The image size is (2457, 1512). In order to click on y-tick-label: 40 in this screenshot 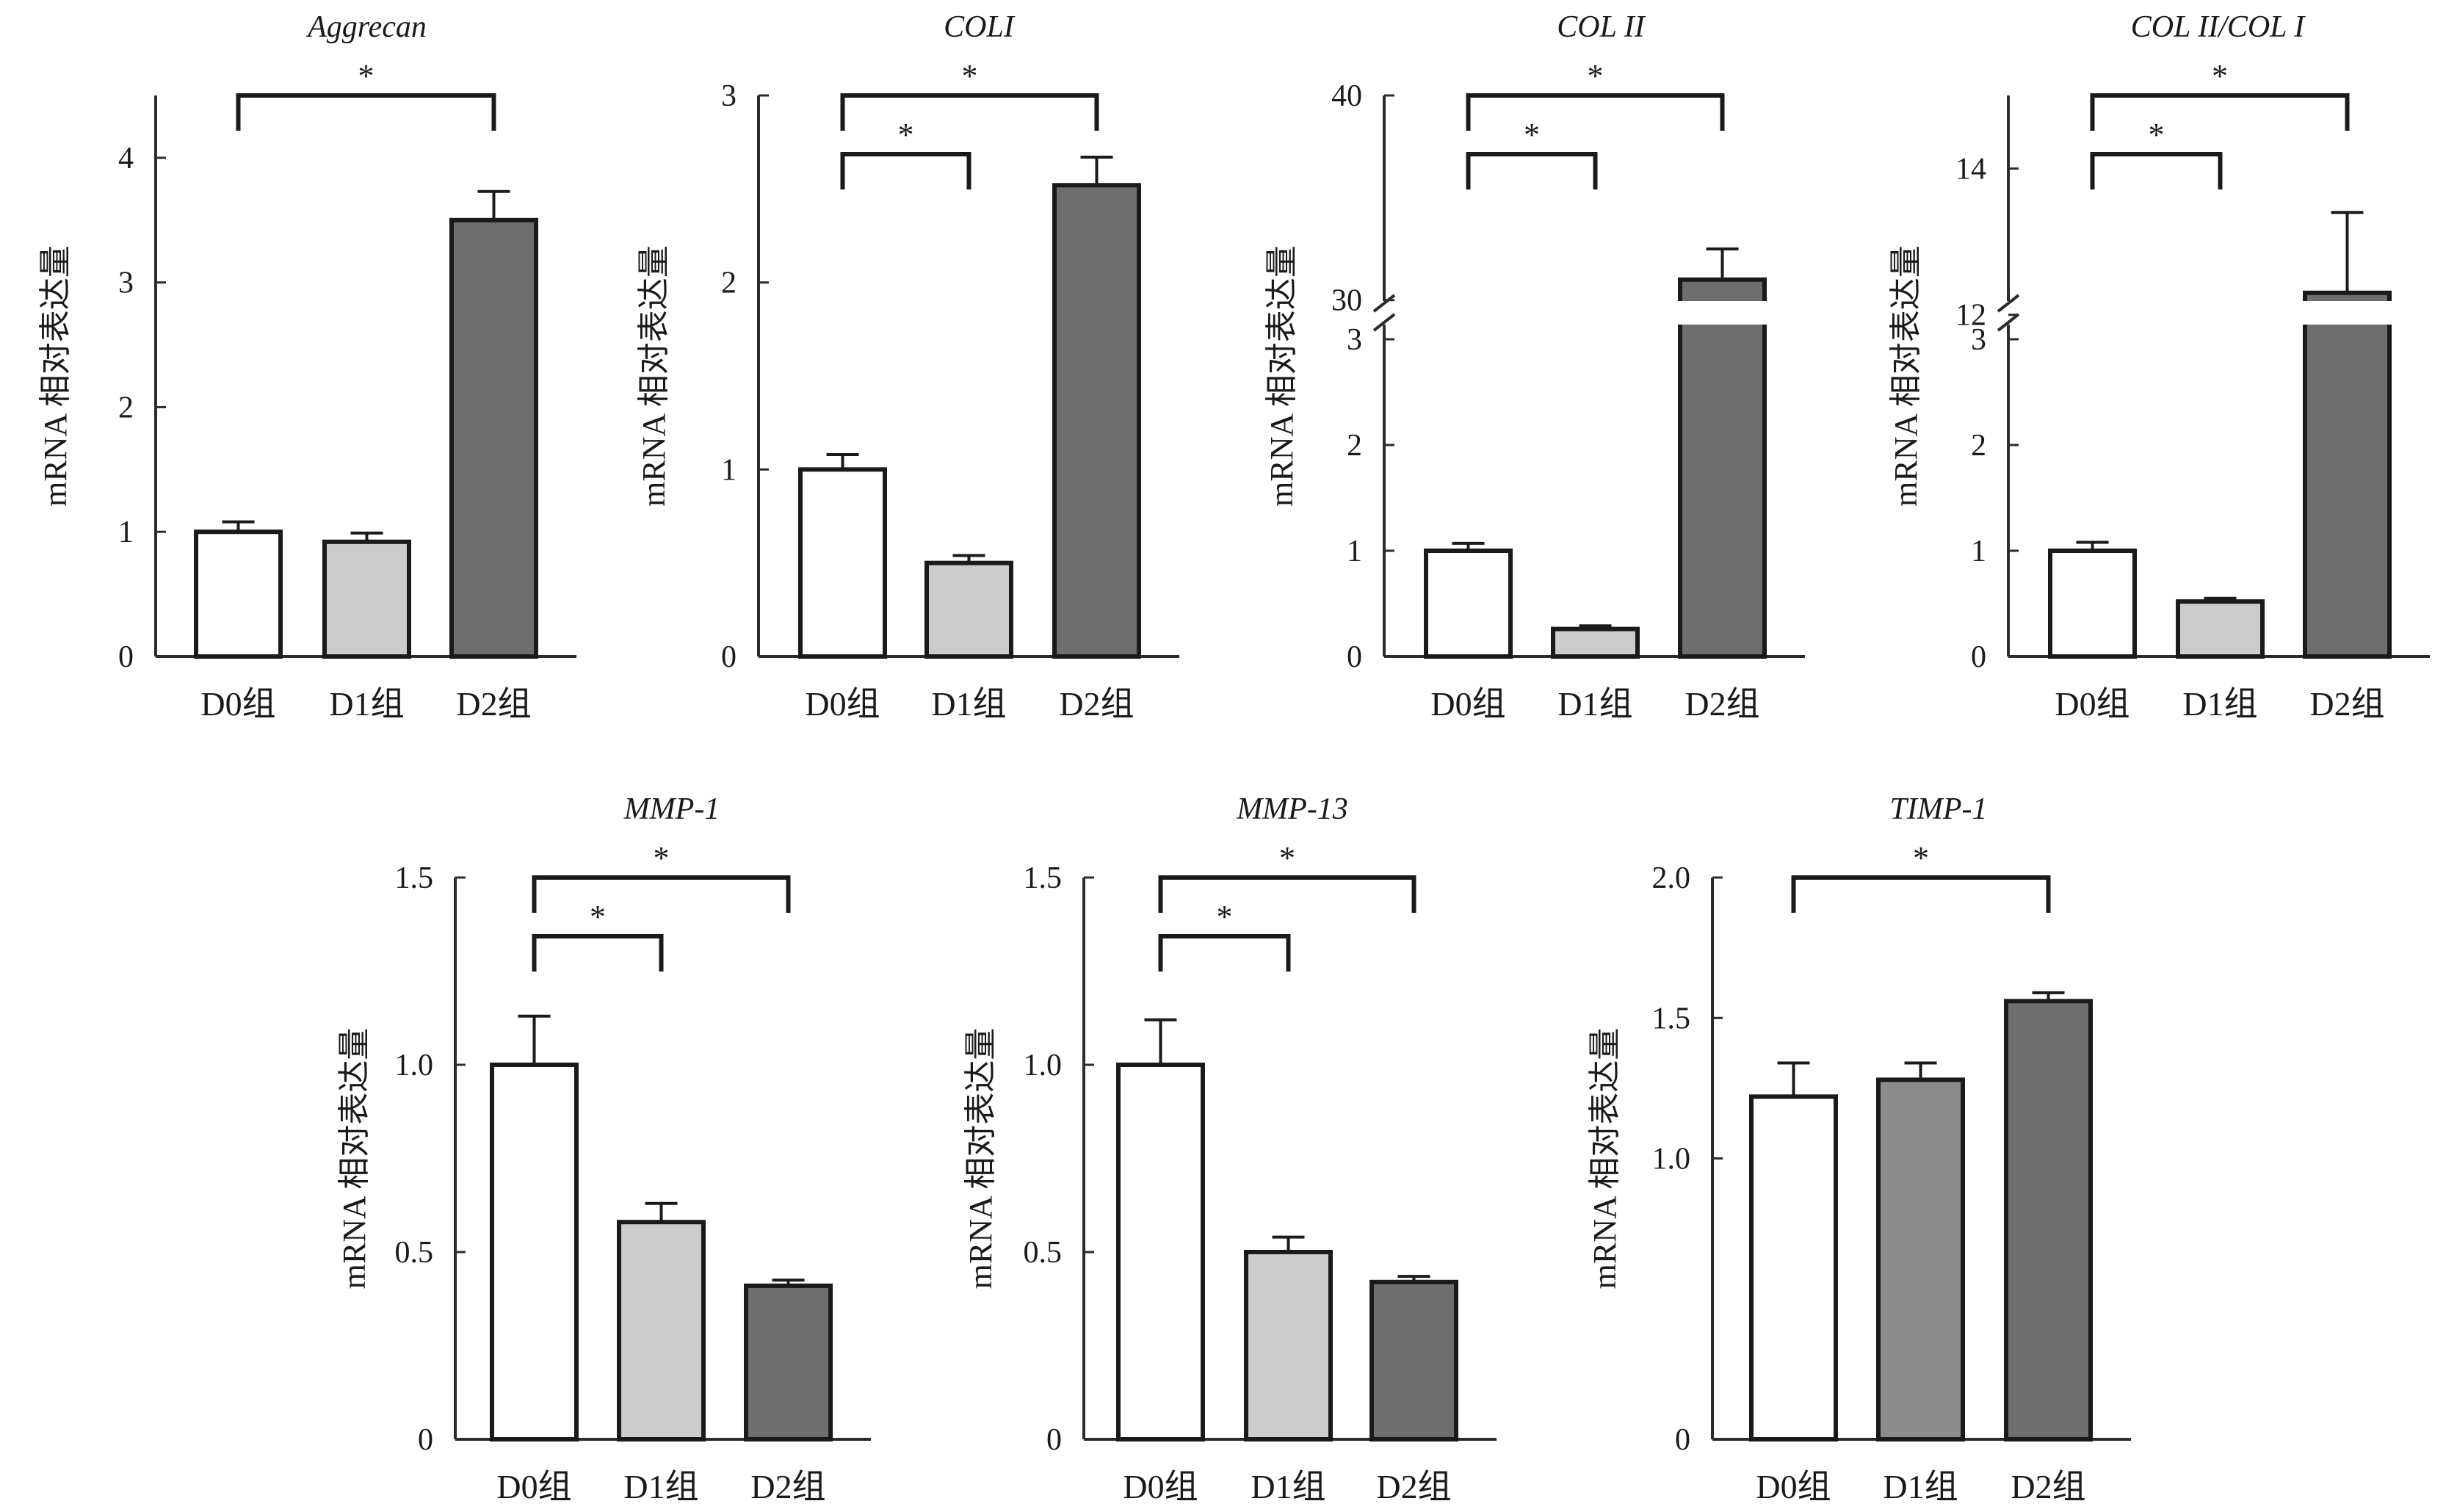, I will do `click(1346, 96)`.